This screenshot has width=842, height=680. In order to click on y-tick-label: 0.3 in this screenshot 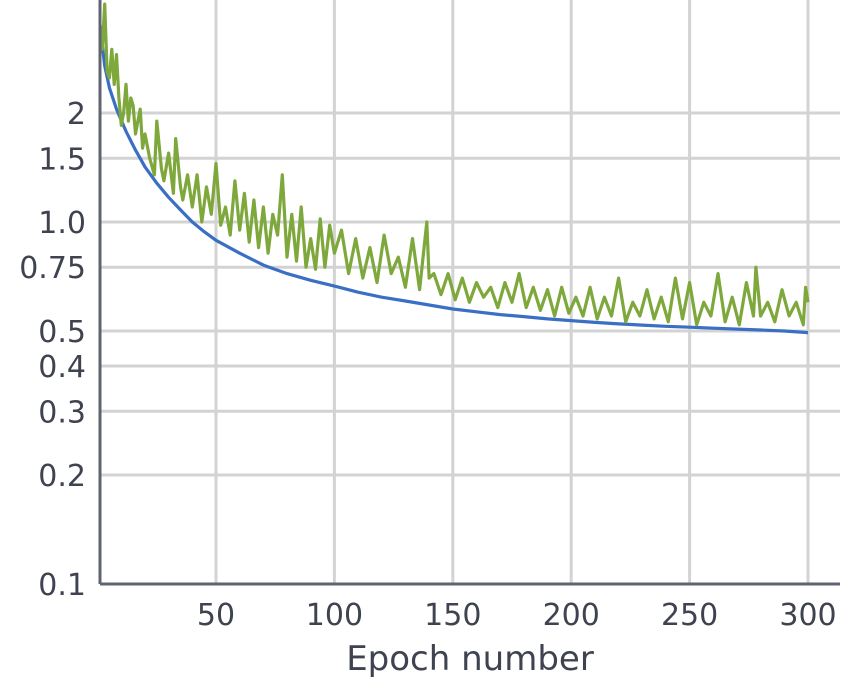, I will do `click(62, 412)`.